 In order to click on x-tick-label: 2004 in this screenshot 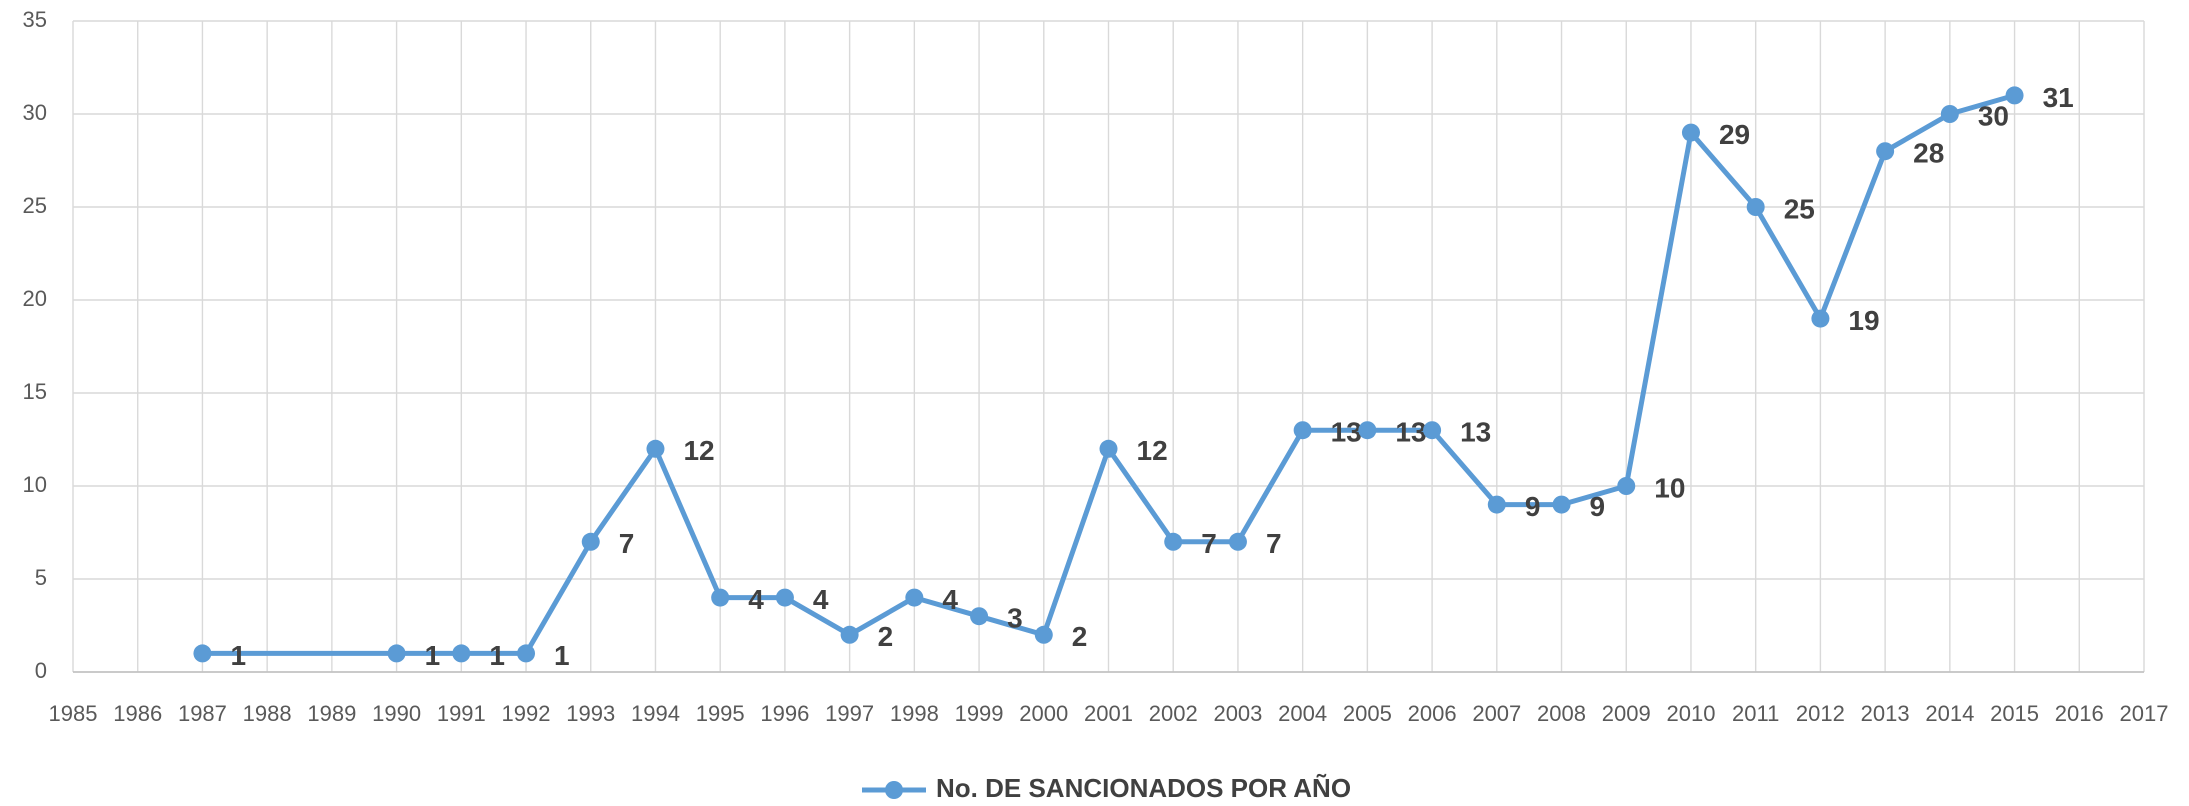, I will do `click(1302, 713)`.